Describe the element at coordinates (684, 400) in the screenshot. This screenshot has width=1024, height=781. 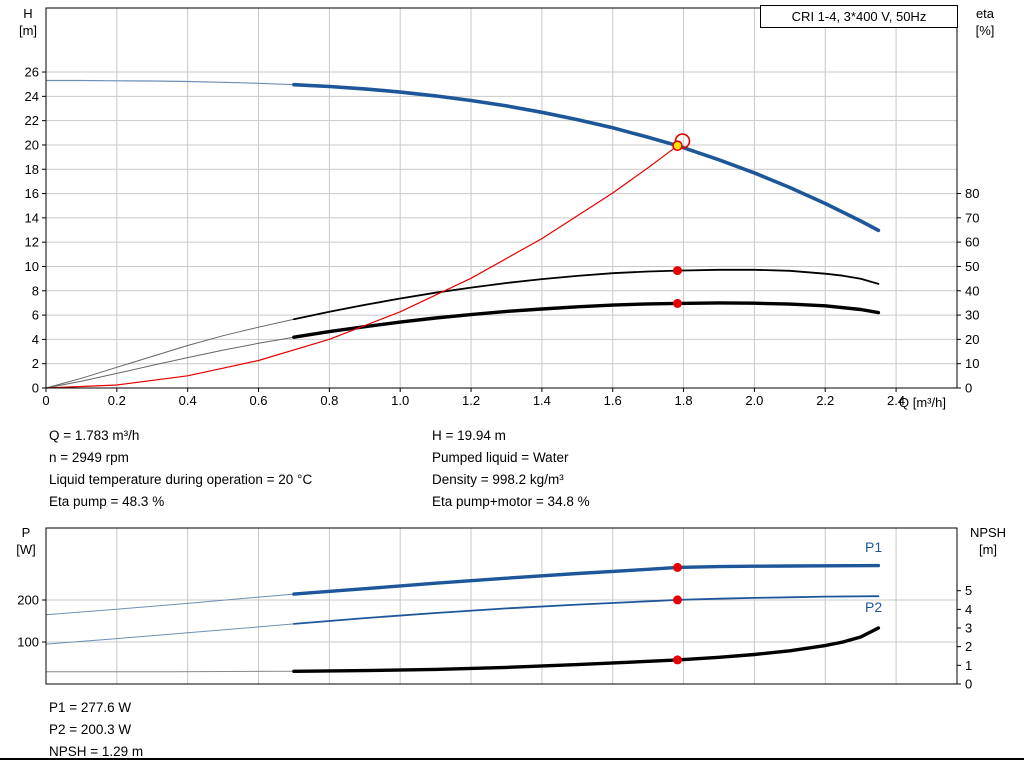
I see `x-tick-label: 1.8` at that location.